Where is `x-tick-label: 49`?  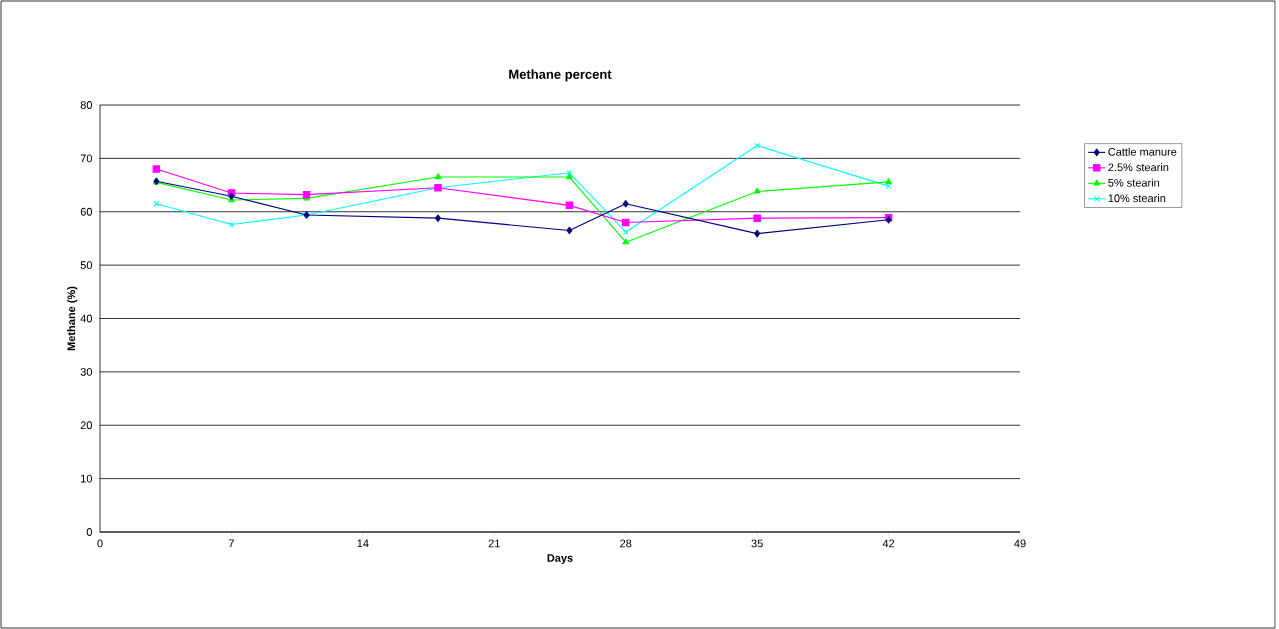
x-tick-label: 49 is located at coordinates (1020, 543).